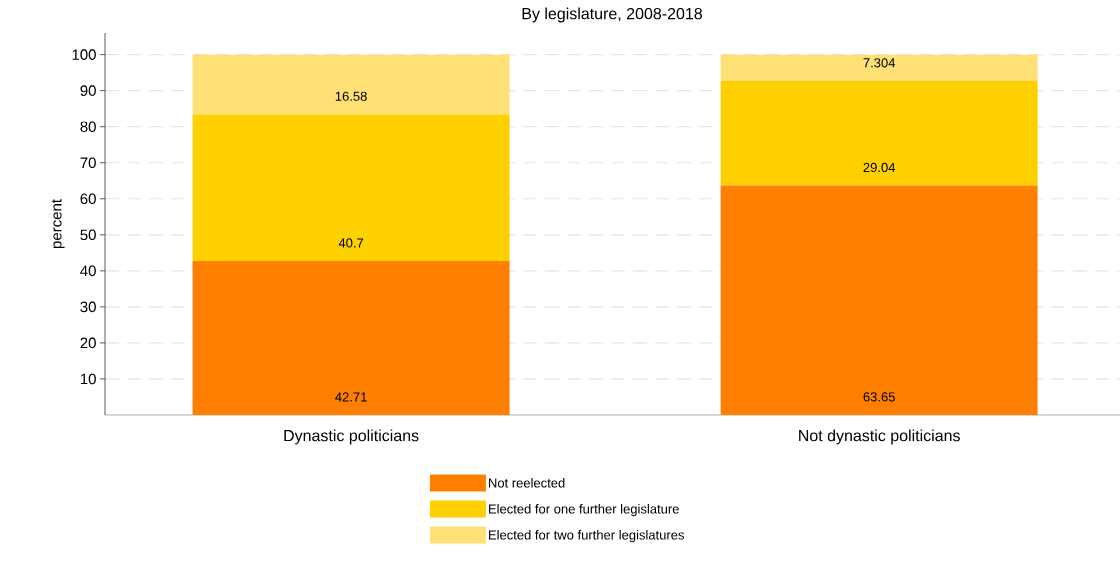 The width and height of the screenshot is (1120, 568). Describe the element at coordinates (584, 510) in the screenshot. I see `legend-label: Elected for one further legislature` at that location.